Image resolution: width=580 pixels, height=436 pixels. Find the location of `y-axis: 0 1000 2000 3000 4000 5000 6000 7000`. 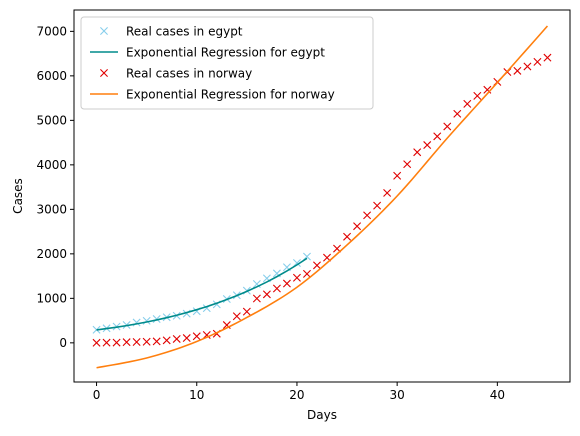

y-axis: 0 1000 2000 3000 4000 5000 6000 7000 is located at coordinates (55, 186).